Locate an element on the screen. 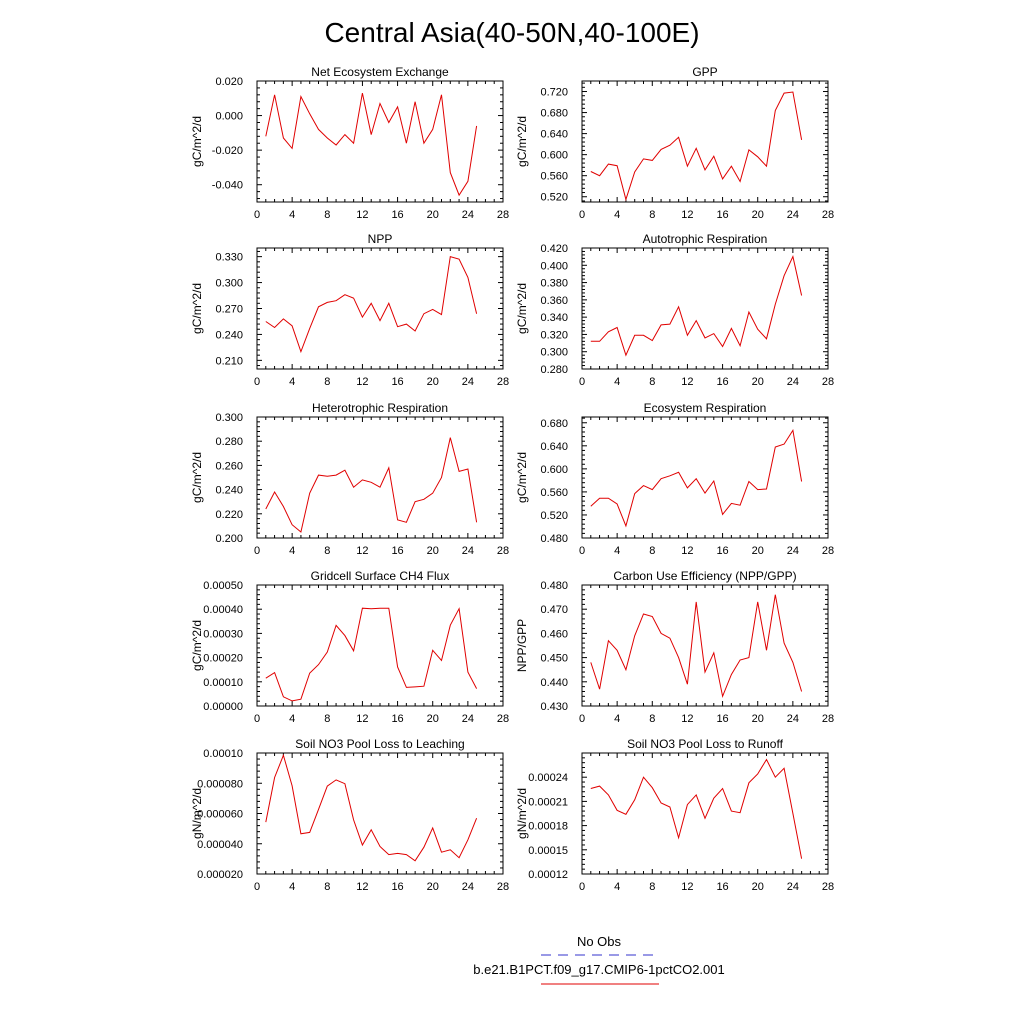 Image resolution: width=1024 pixels, height=1024 pixels. y-tick-label: 0.200 is located at coordinates (229, 539).